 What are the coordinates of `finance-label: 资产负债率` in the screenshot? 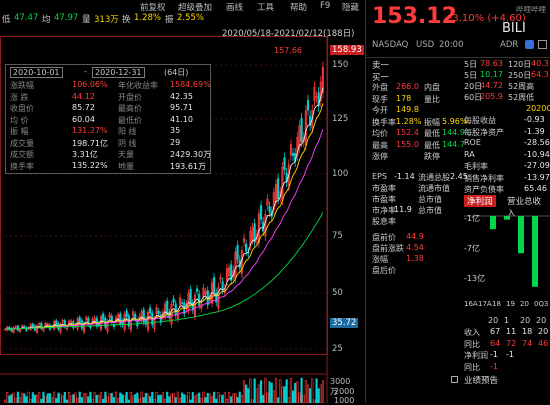 It's located at (484, 189).